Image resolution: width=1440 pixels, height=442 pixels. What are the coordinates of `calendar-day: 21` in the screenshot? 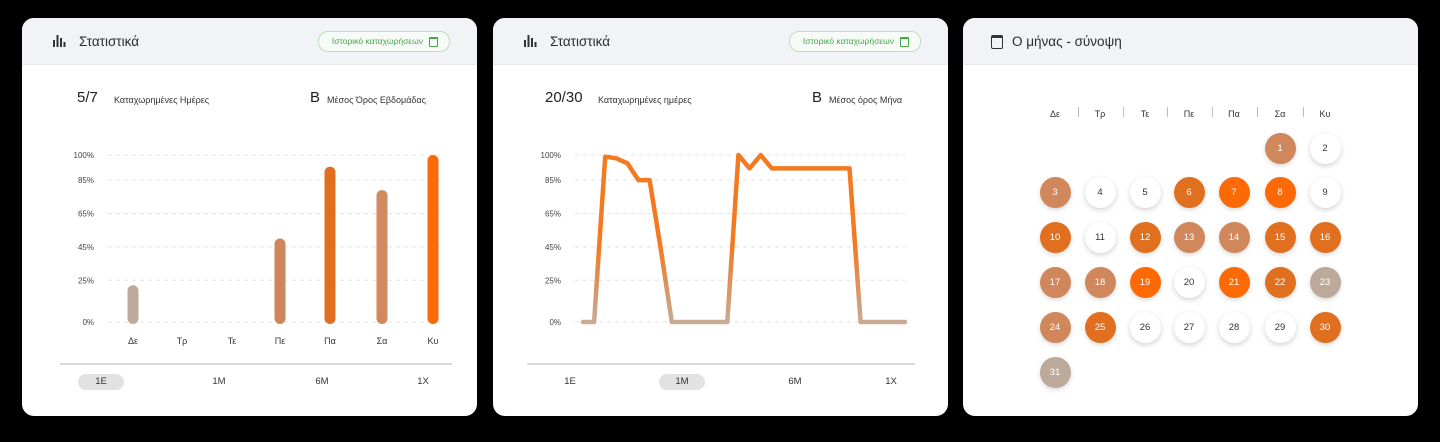 It's located at (1234, 282).